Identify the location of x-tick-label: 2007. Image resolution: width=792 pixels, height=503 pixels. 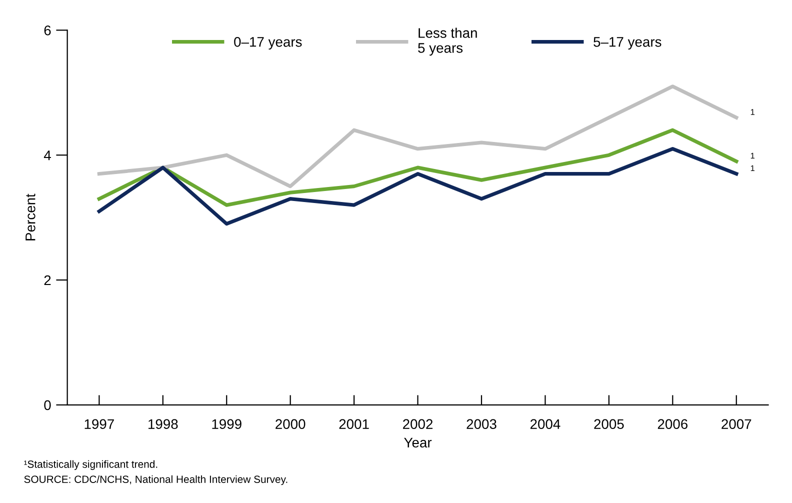
(737, 424).